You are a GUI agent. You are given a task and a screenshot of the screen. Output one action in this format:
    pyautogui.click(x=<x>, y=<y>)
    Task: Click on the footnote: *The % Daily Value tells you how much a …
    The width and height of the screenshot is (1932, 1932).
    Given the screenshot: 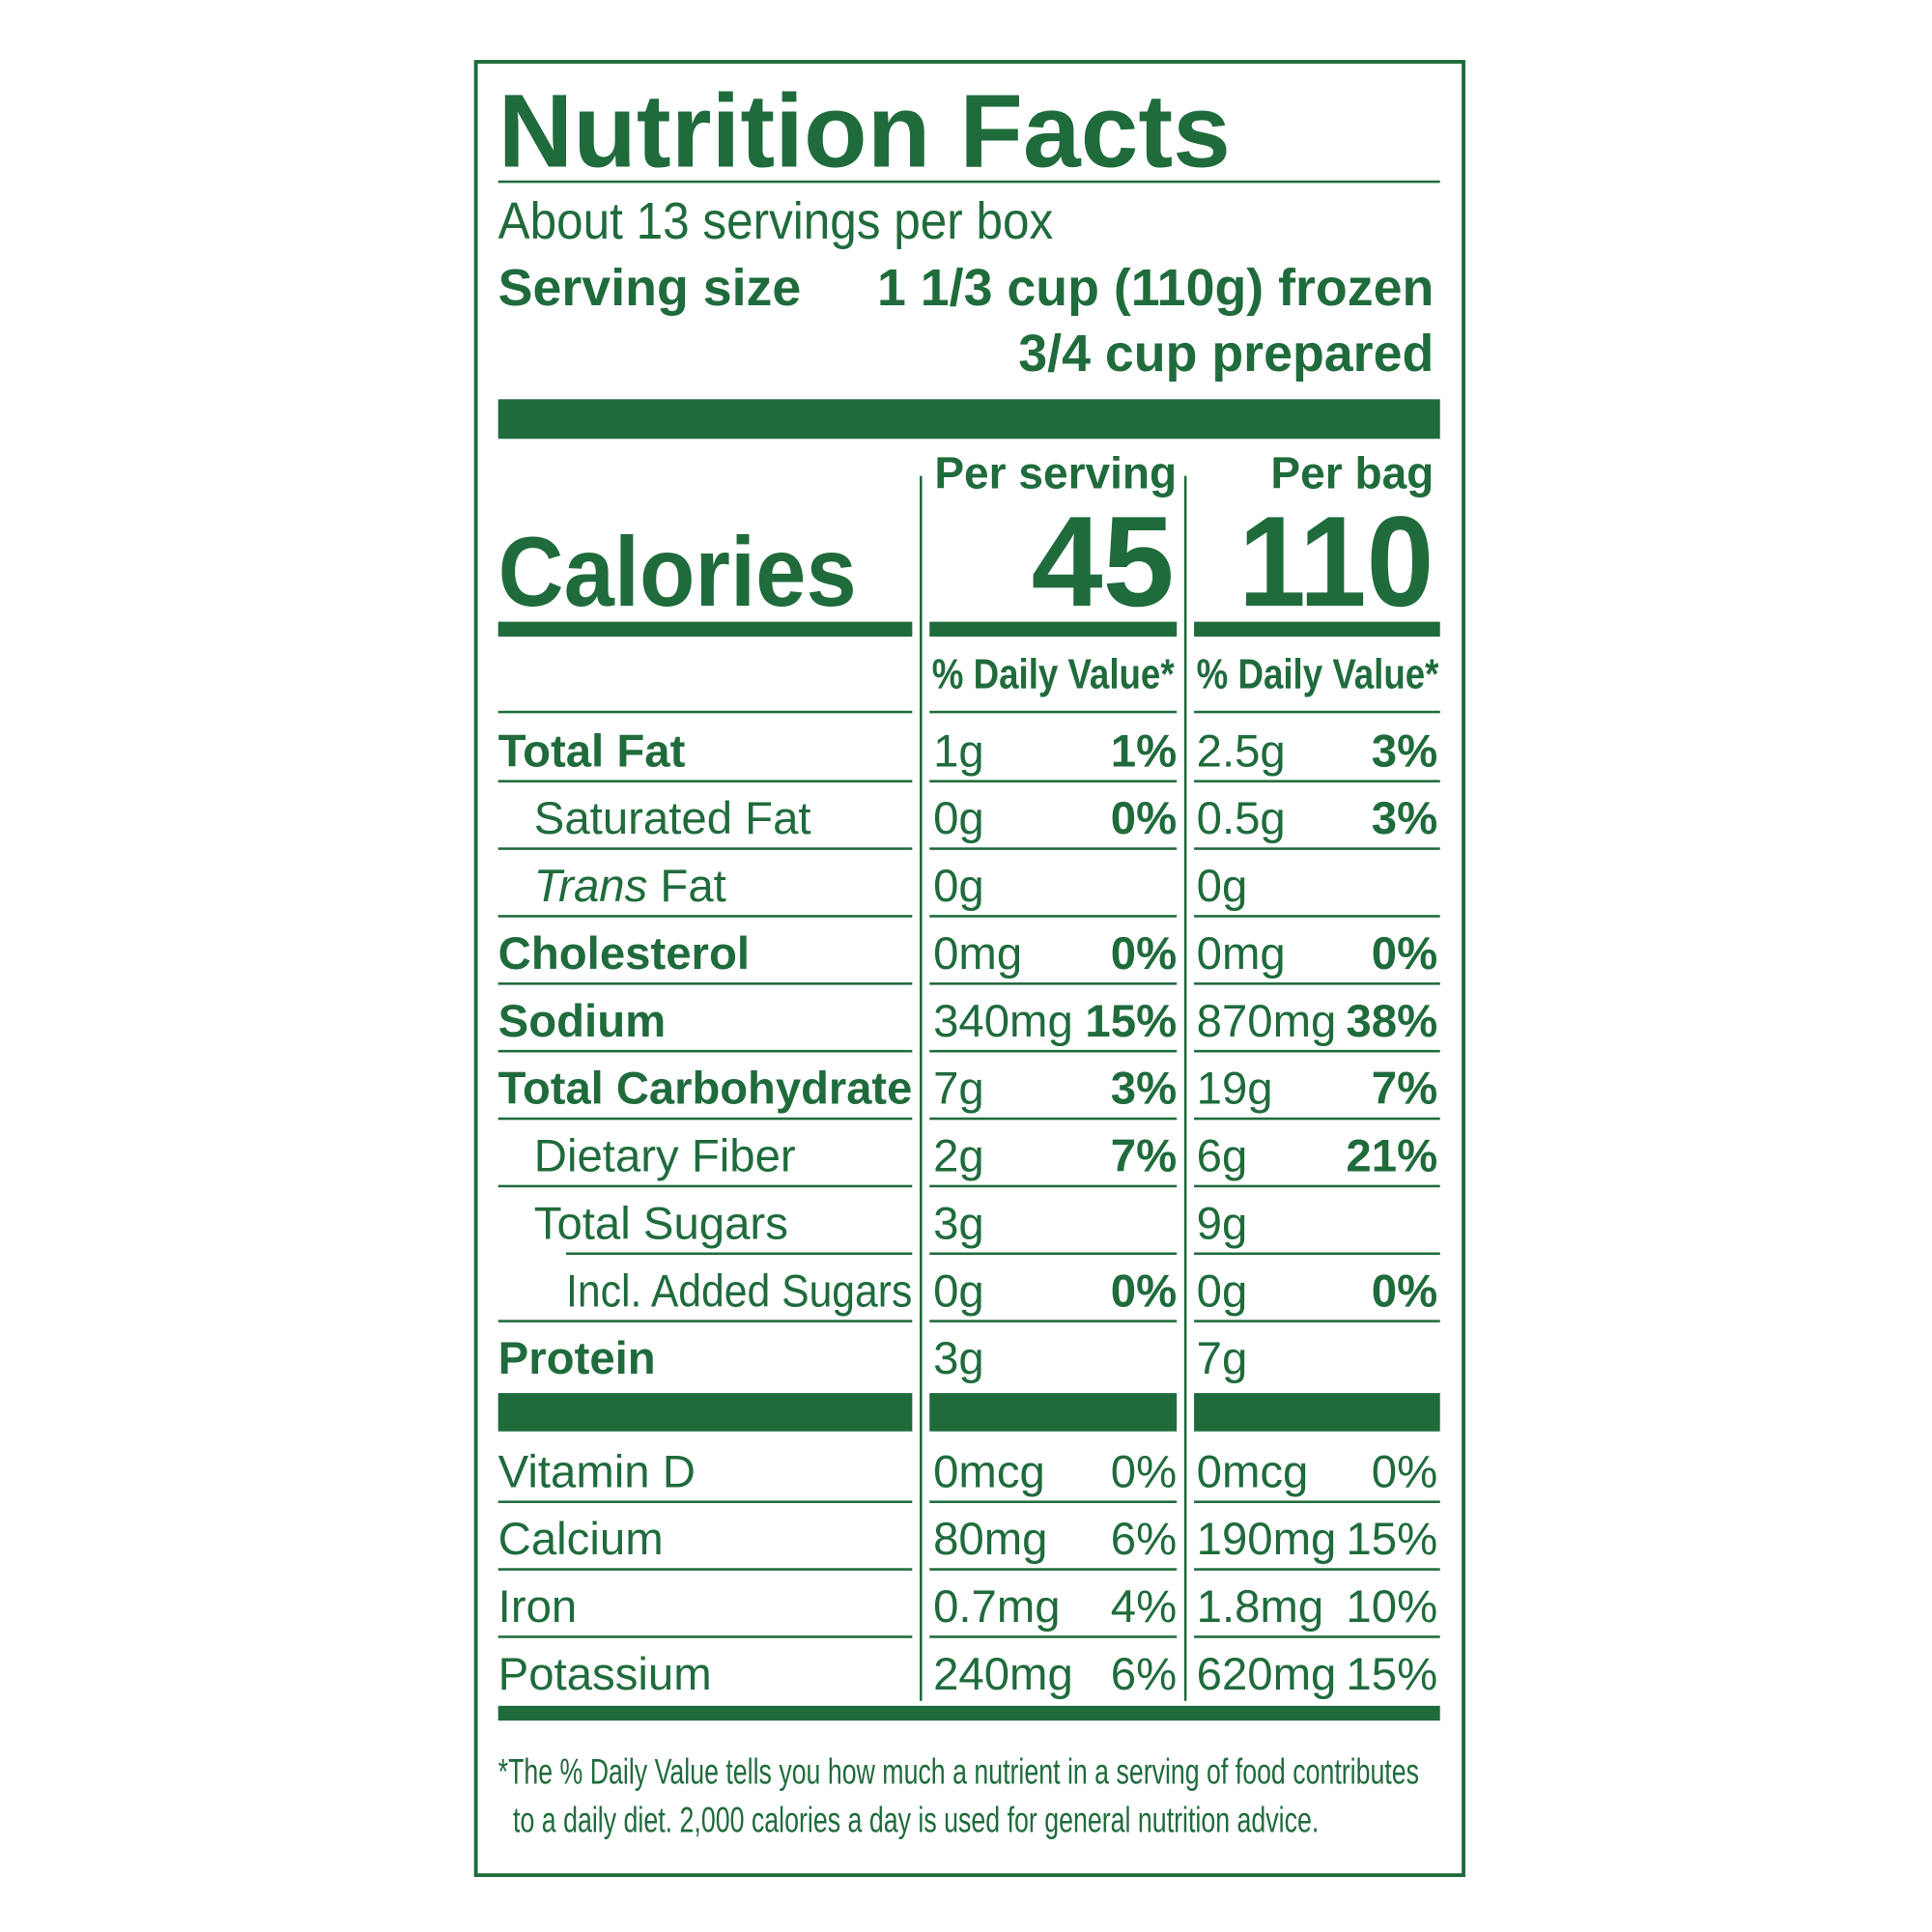 What is the action you would take?
    pyautogui.click(x=958, y=1770)
    